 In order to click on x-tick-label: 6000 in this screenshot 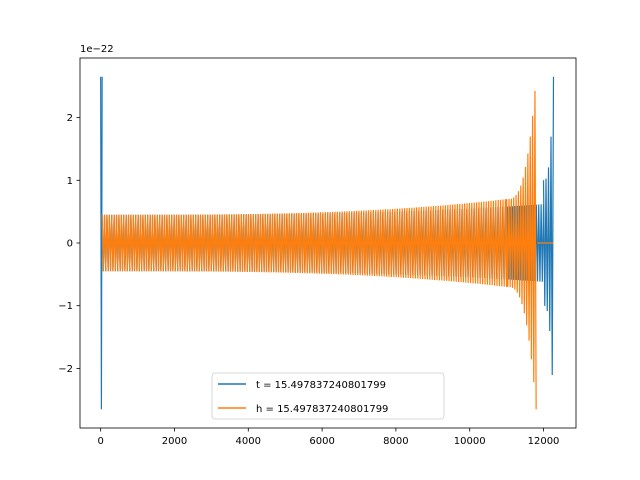, I will do `click(321, 441)`.